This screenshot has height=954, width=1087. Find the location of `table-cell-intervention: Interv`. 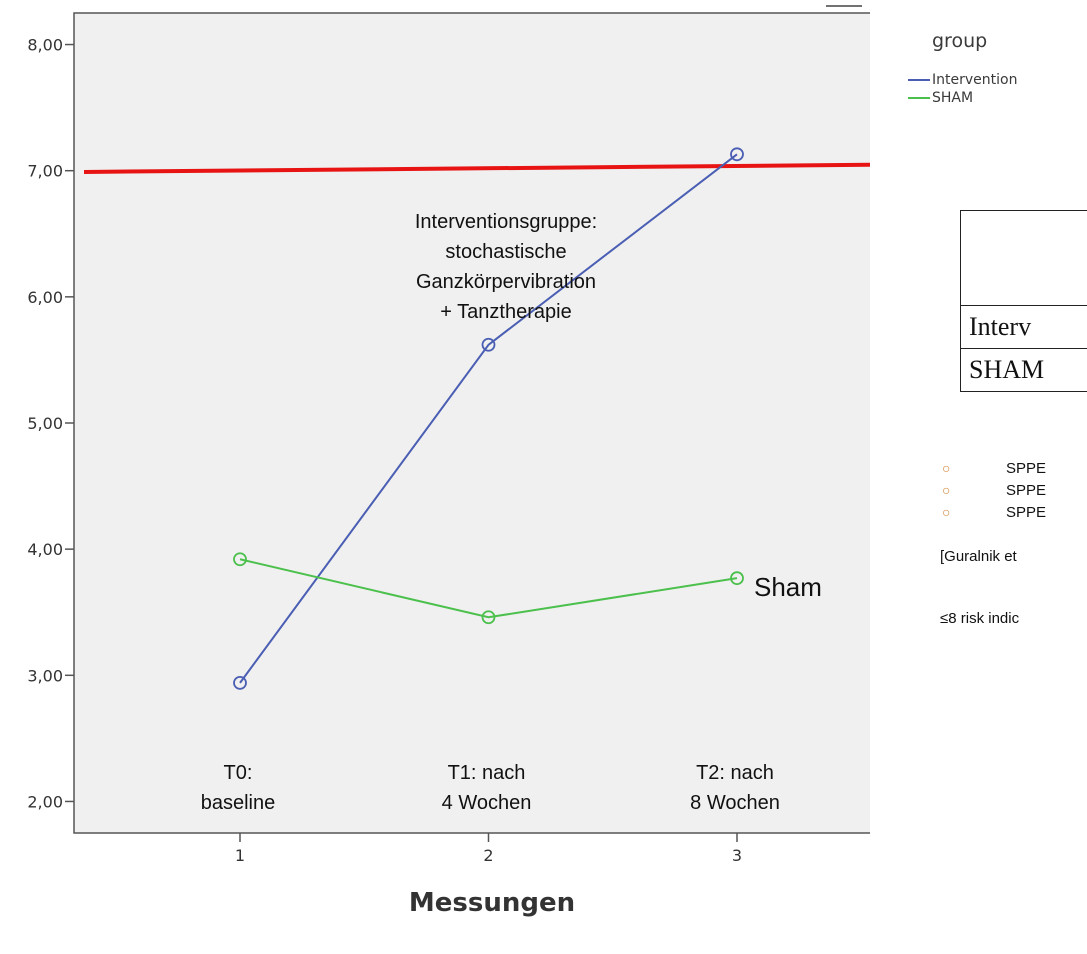

table-cell-intervention: Interv is located at coordinates (1023, 327).